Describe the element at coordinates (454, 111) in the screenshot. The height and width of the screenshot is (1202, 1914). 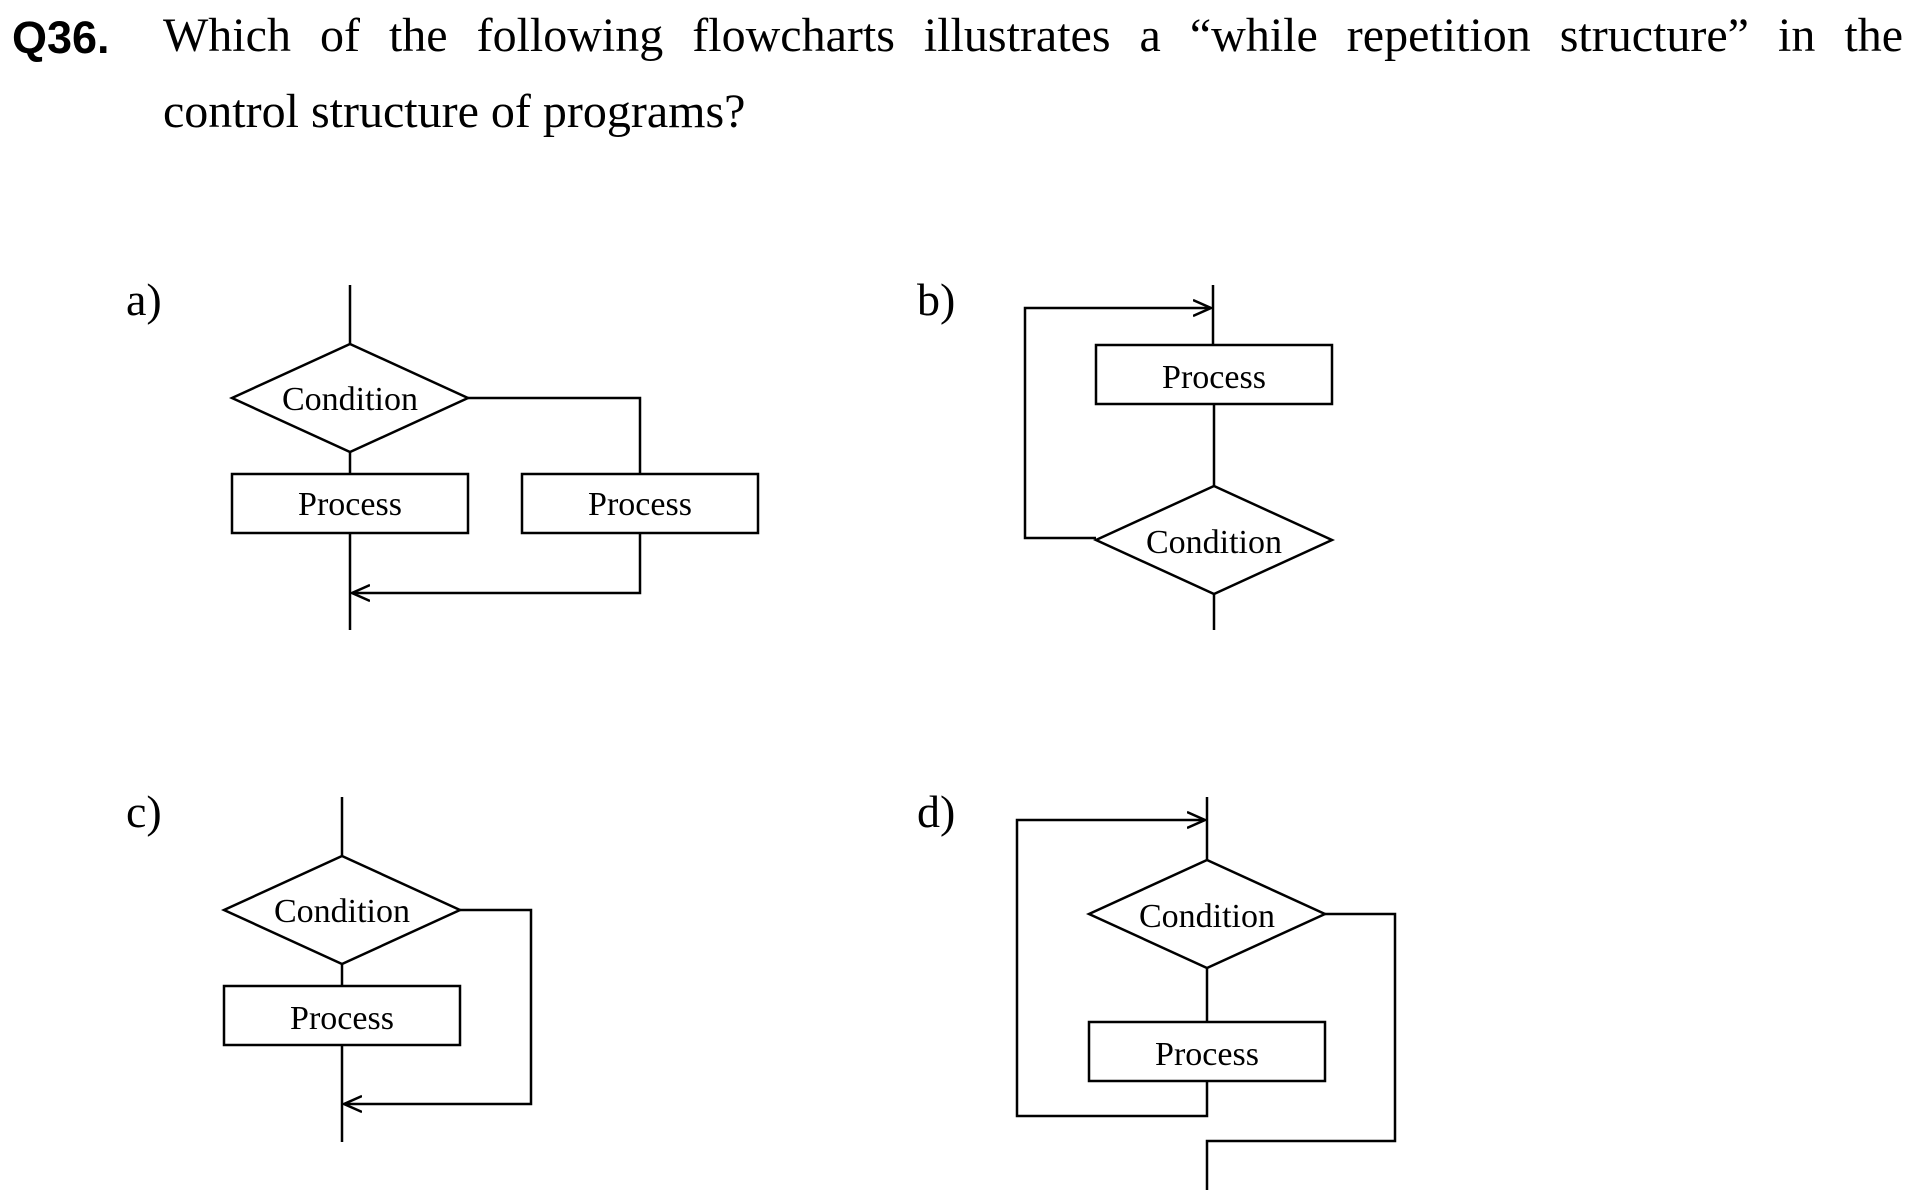
I see `question-text-line-2: control structure of programs?` at that location.